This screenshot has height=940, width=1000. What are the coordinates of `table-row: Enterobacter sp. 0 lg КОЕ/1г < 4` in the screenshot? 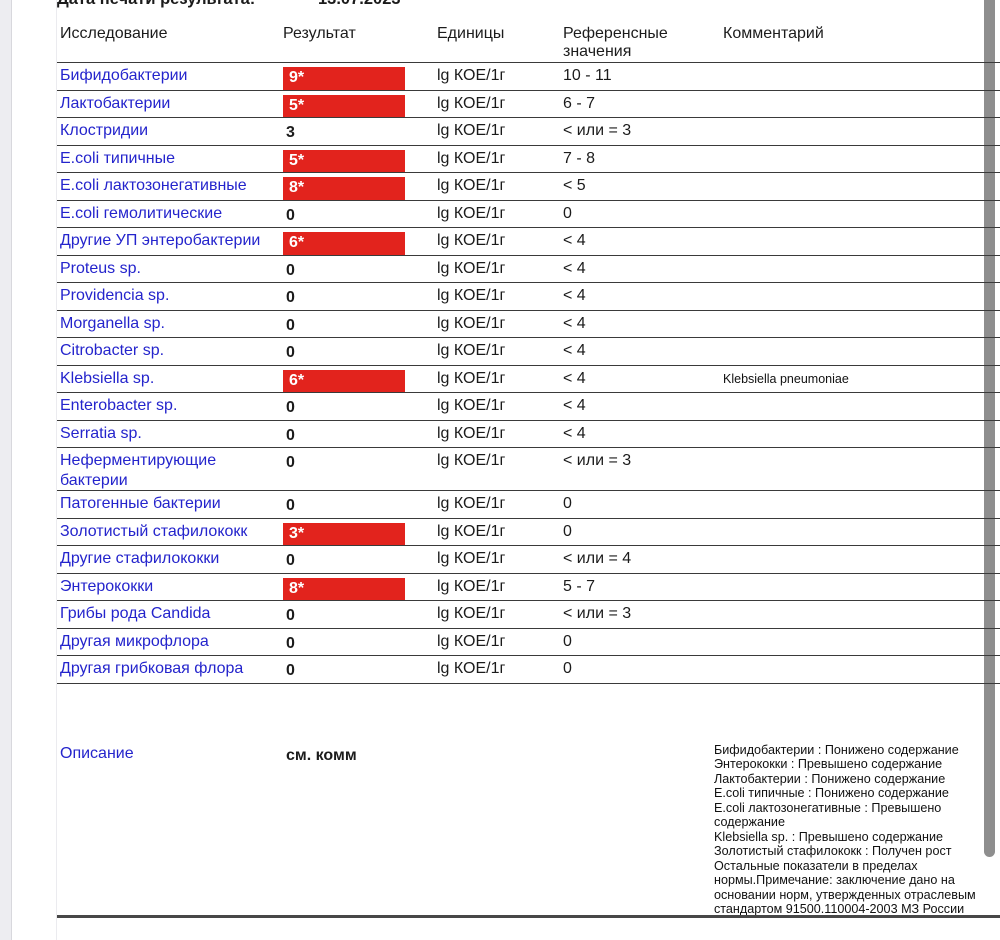 It's located at (528, 407).